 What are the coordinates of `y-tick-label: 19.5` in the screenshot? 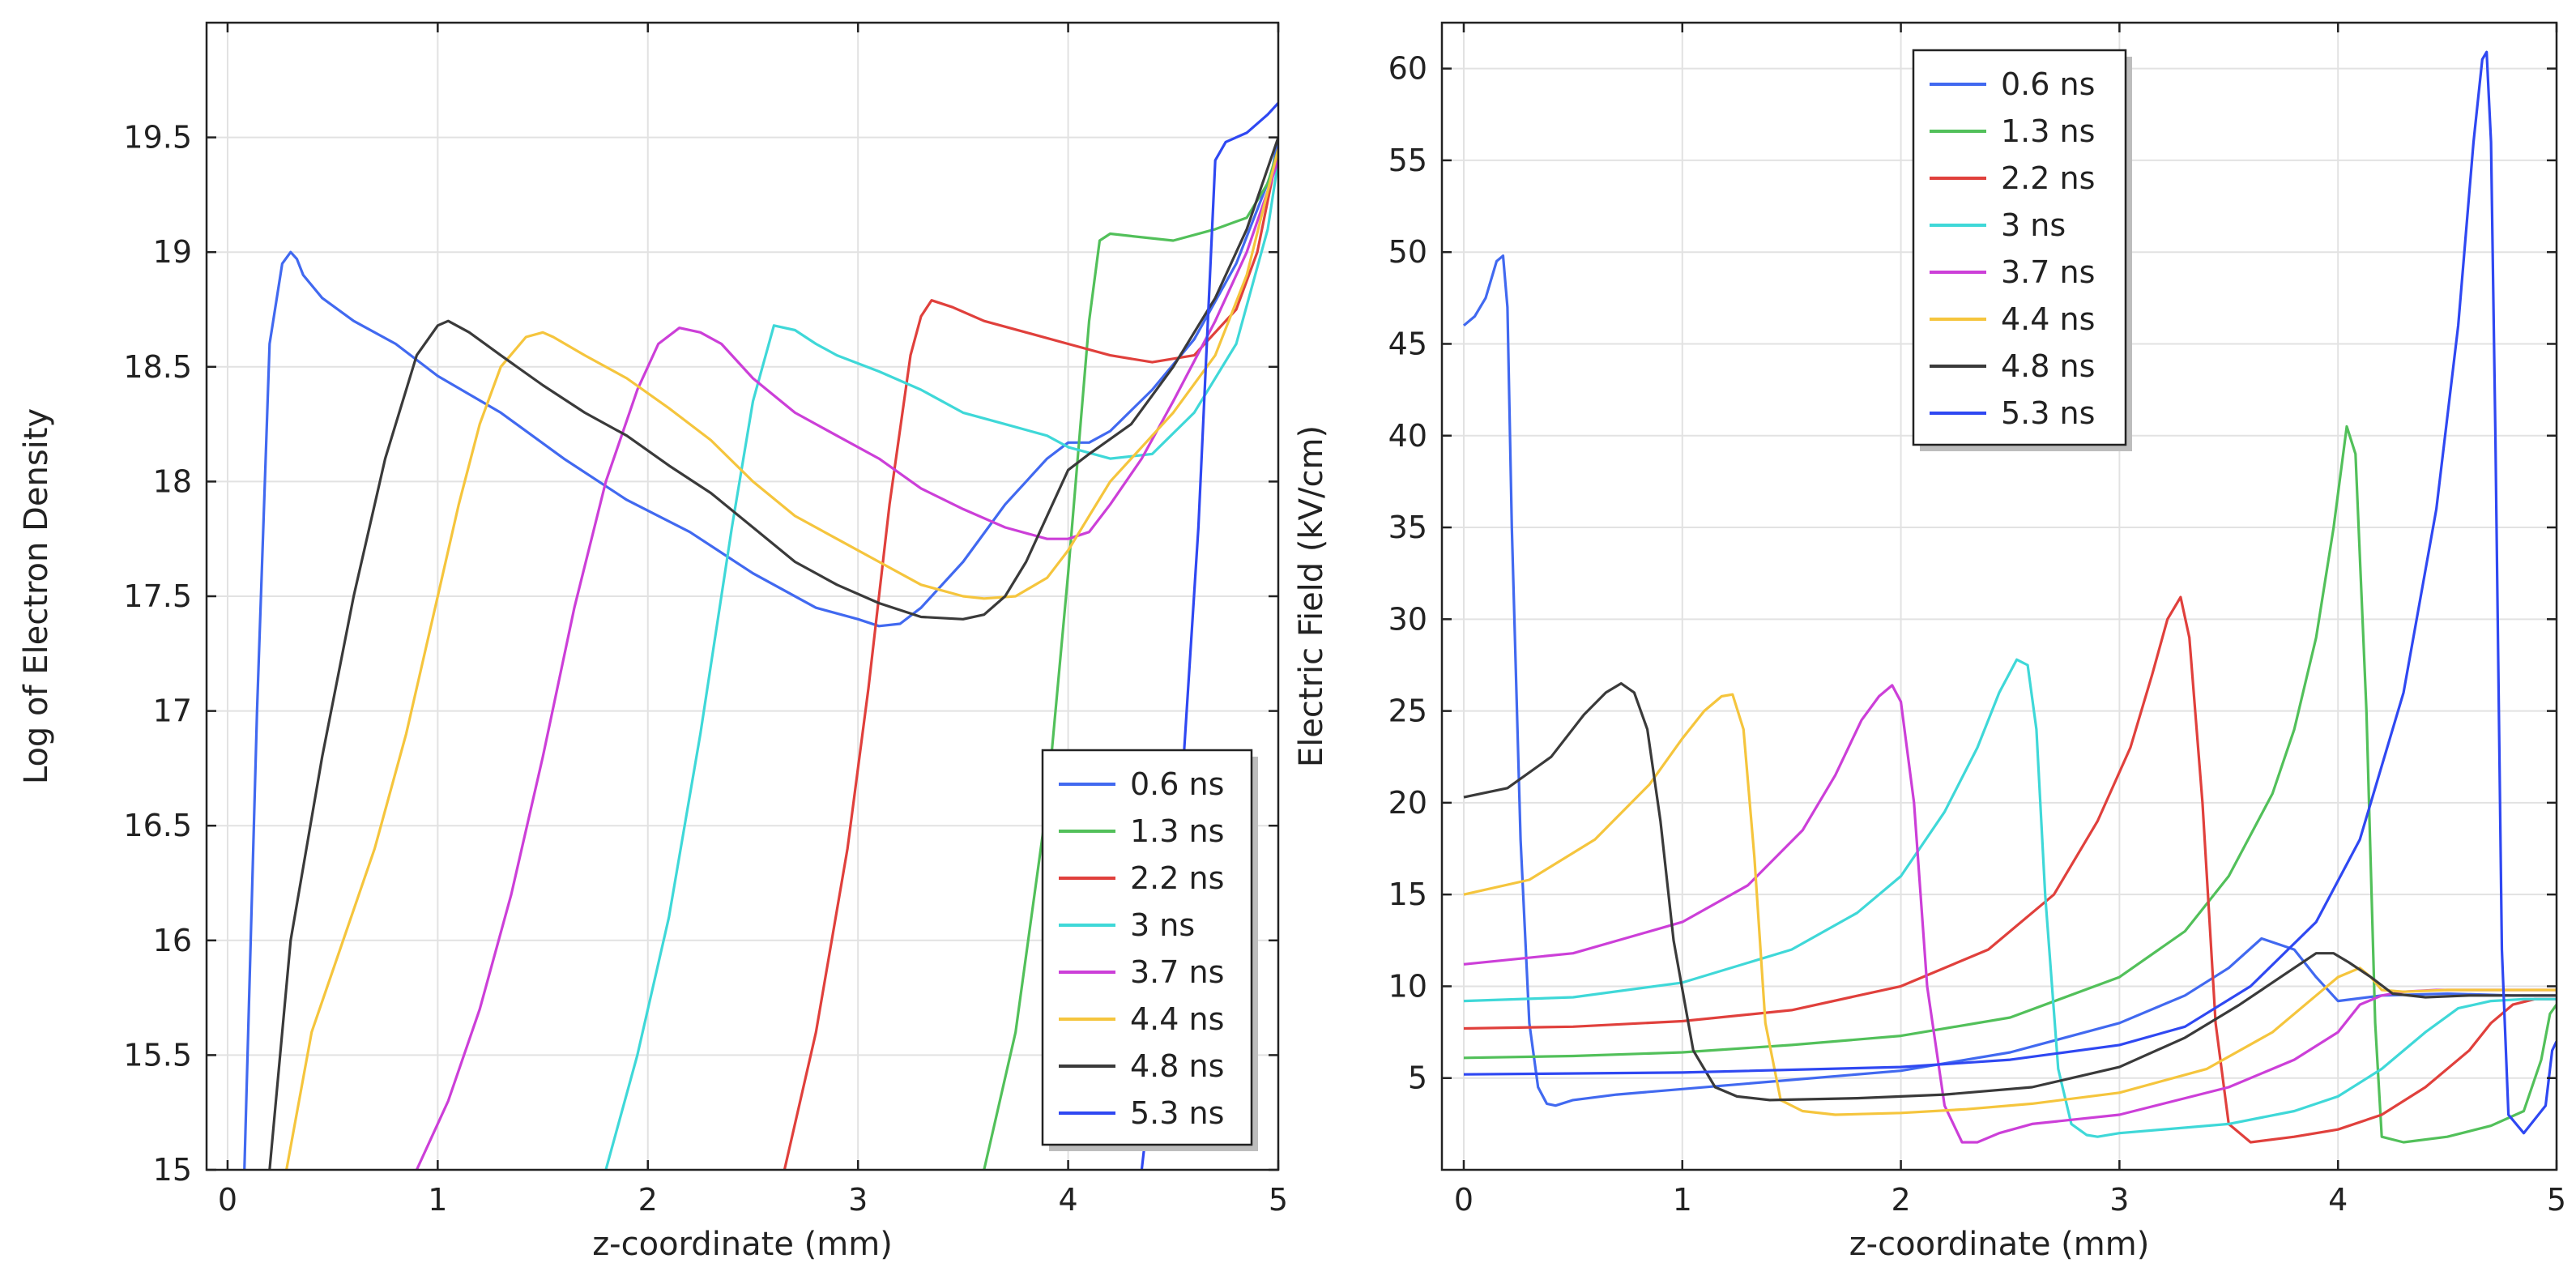 It's located at (158, 138).